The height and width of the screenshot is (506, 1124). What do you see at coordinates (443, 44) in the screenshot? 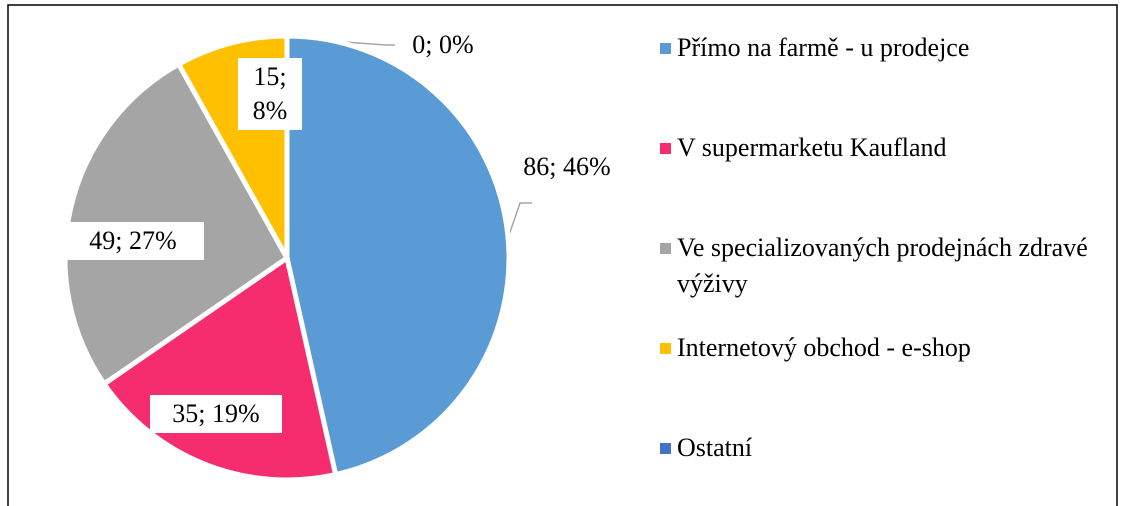
I see `data-label: 0; 0%` at bounding box center [443, 44].